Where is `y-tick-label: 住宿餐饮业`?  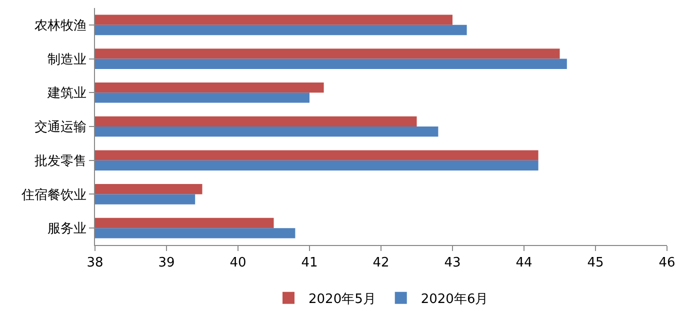 y-tick-label: 住宿餐饮业 is located at coordinates (53, 194).